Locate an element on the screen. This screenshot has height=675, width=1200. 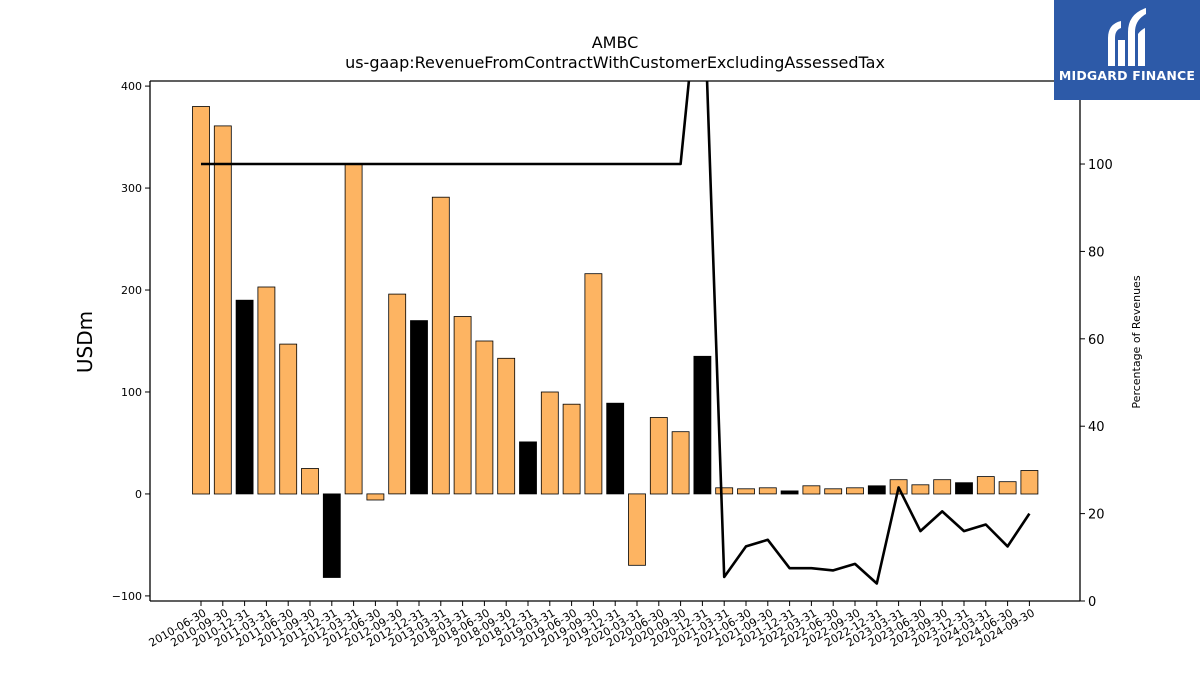
y-axis-right-label: Percentage of Revenues is located at coordinates (1136, 341).